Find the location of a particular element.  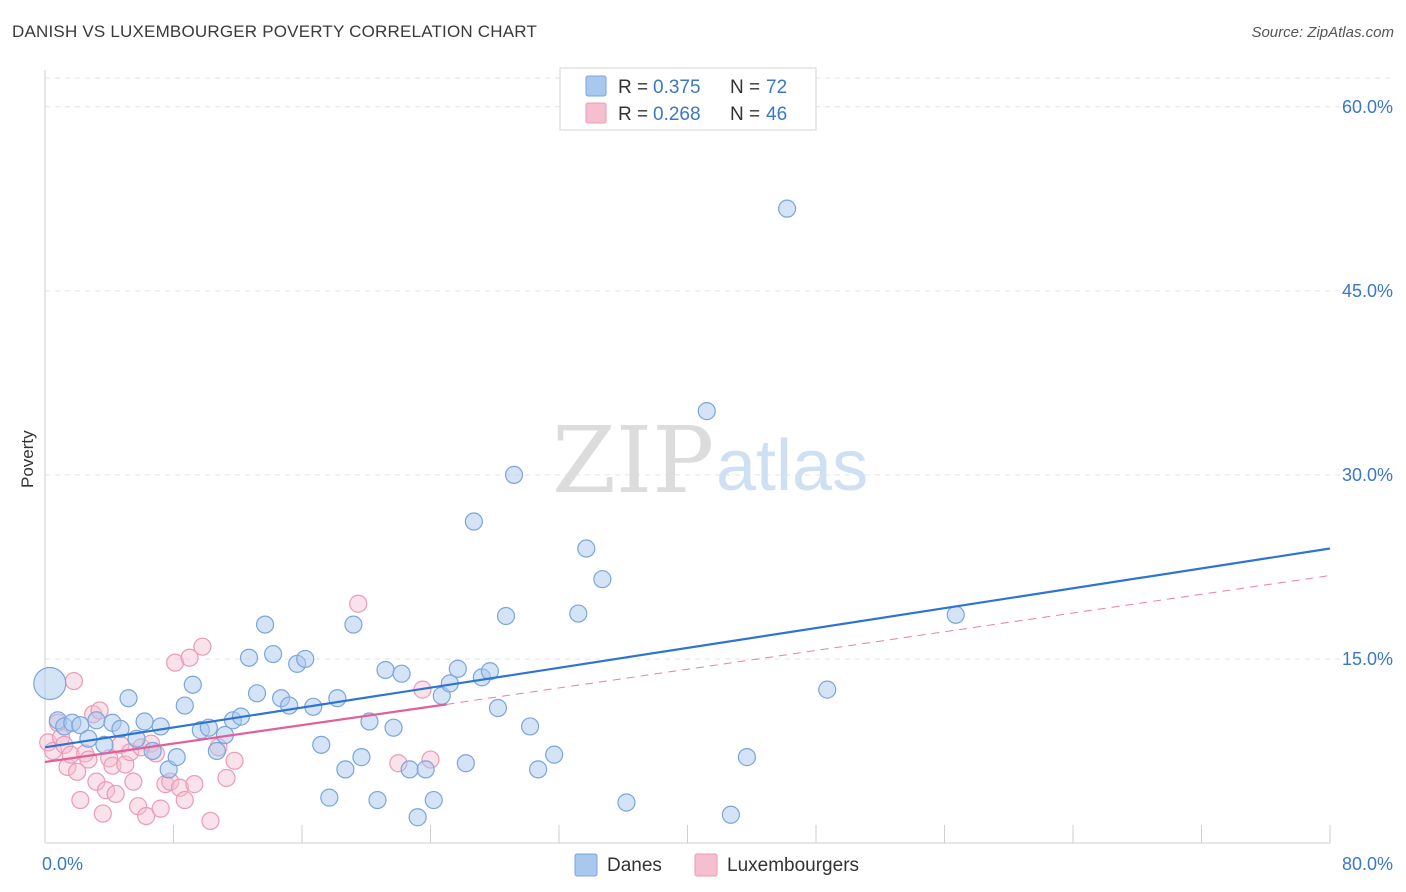

legend-box: R = 0.375 N = 72 R = 0.268 N = 46 is located at coordinates (688, 99).